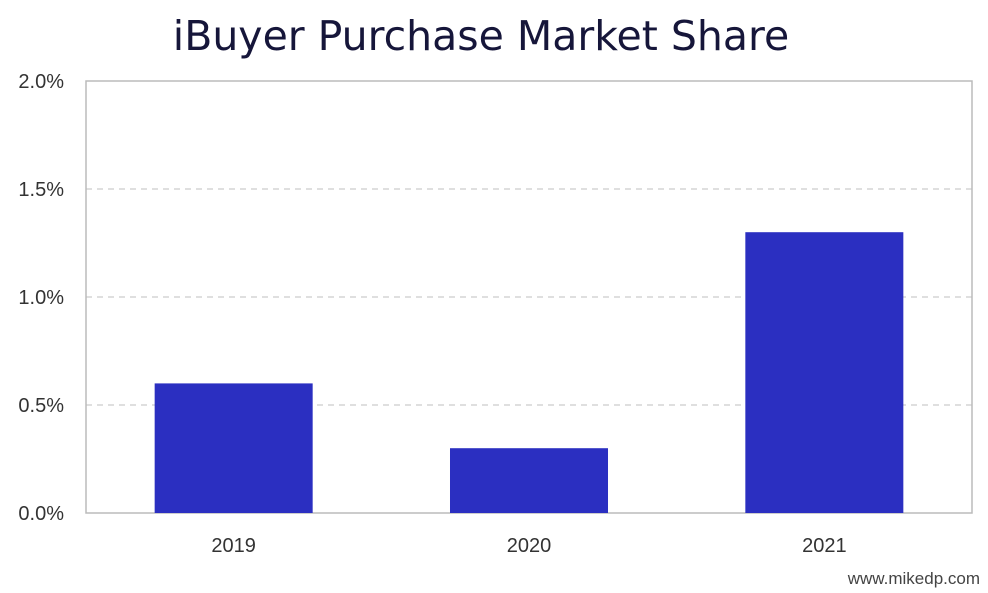 This screenshot has height=593, width=988. What do you see at coordinates (824, 546) in the screenshot?
I see `x-tick-label: 2021` at bounding box center [824, 546].